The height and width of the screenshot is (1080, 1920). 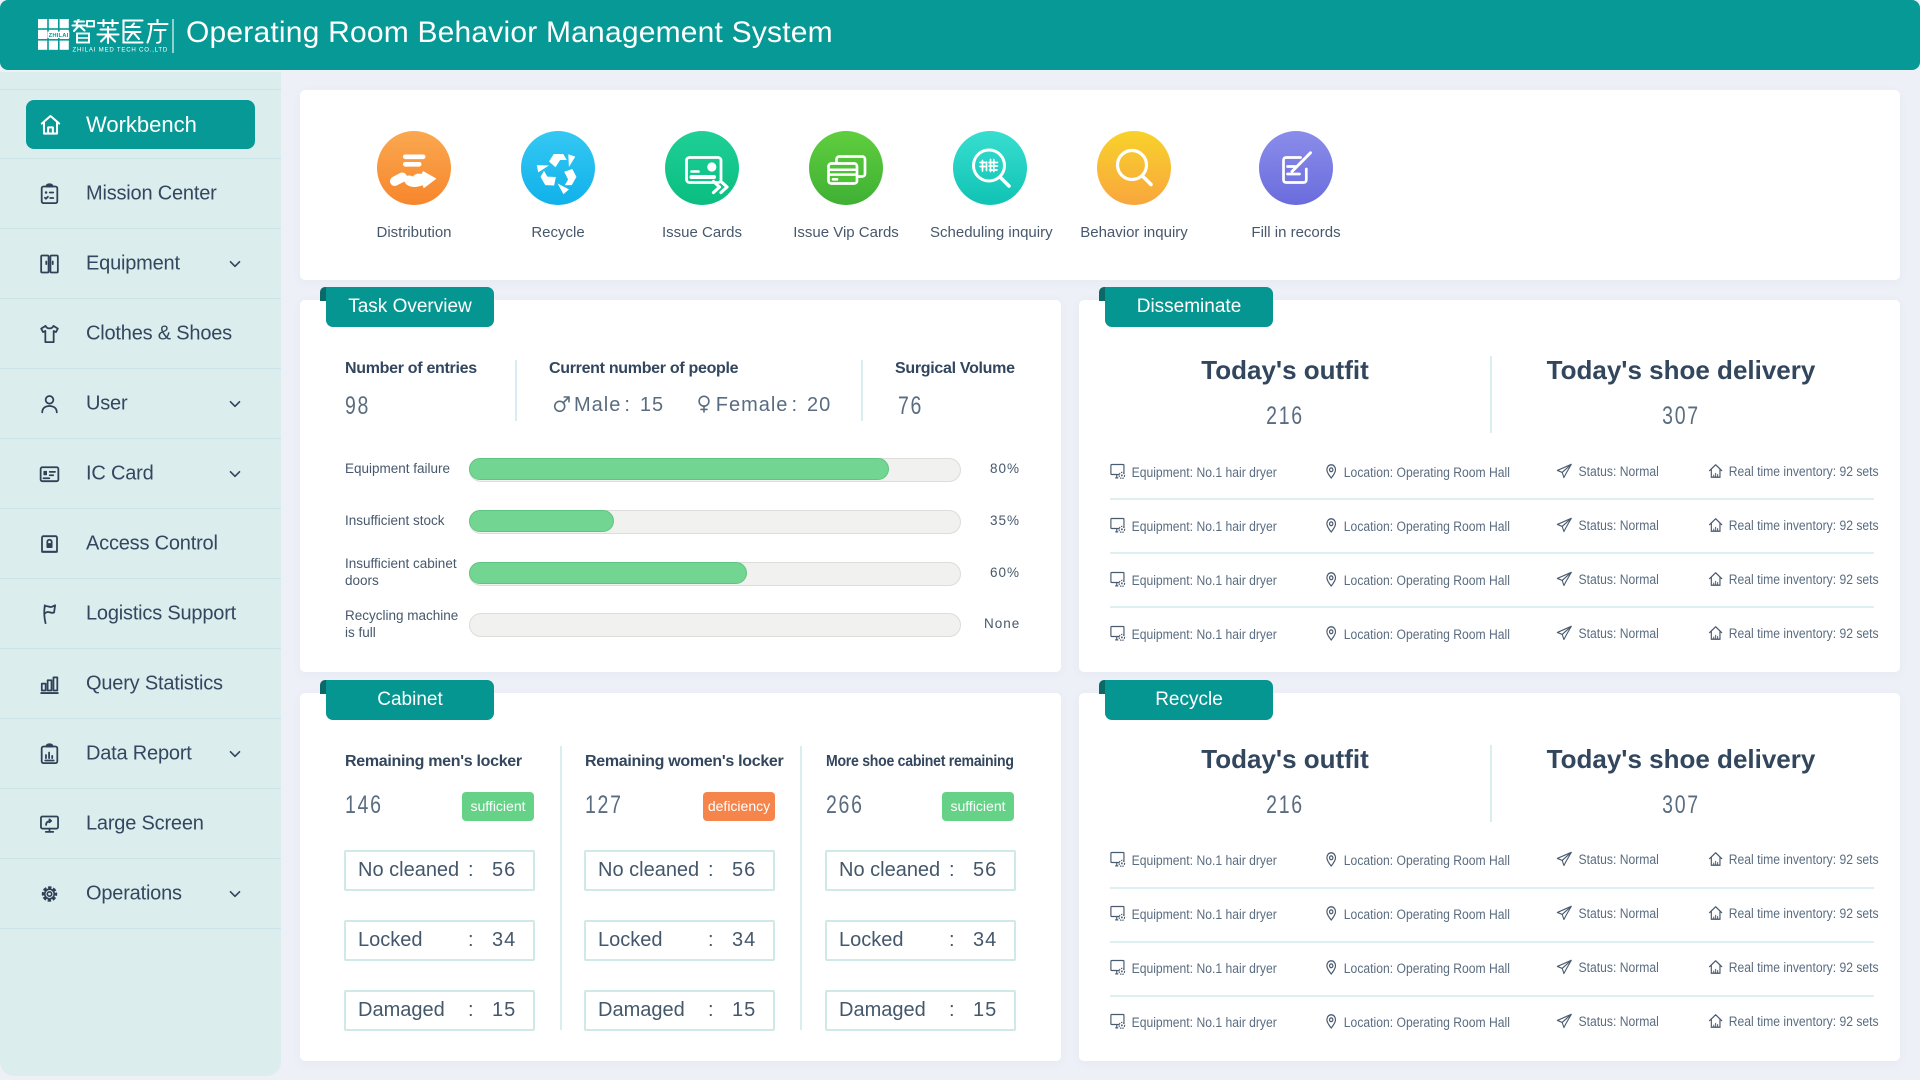 What do you see at coordinates (59, 36) in the screenshot?
I see `svg-text: ZHILAI` at bounding box center [59, 36].